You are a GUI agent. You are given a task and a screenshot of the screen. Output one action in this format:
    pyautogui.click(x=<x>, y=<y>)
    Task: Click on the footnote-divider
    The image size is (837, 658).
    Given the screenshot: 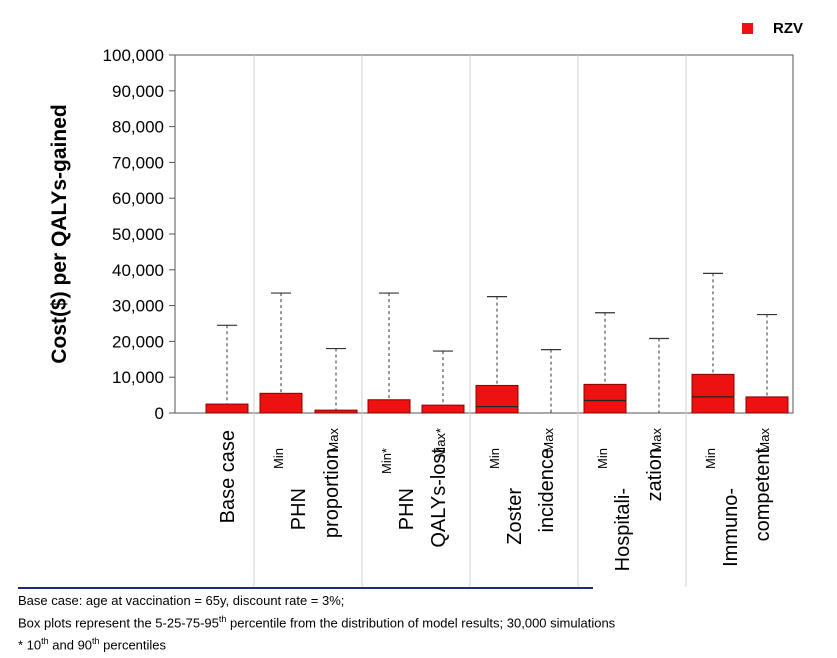 What is the action you would take?
    pyautogui.click(x=305, y=588)
    